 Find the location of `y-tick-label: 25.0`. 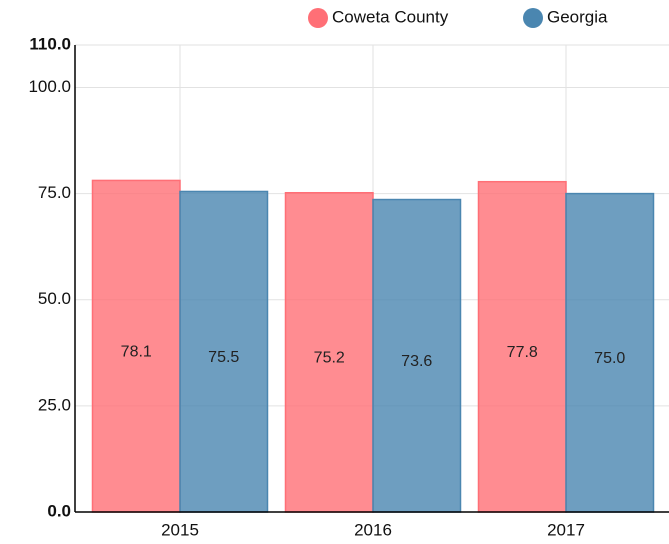

y-tick-label: 25.0 is located at coordinates (54, 404).